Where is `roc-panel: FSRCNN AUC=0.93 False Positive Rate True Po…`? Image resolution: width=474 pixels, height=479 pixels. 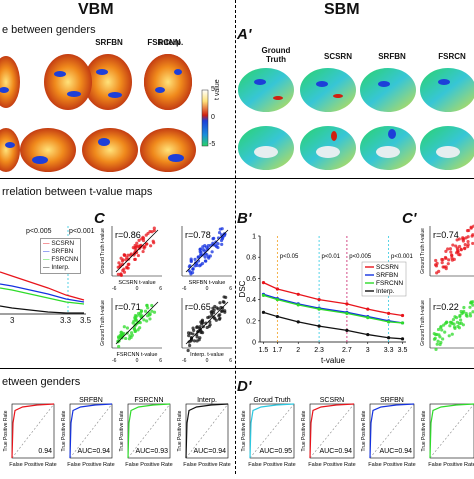
roc-panel: FSRCNN AUC=0.93 False Positive Rate True Po… is located at coordinates (146, 432).